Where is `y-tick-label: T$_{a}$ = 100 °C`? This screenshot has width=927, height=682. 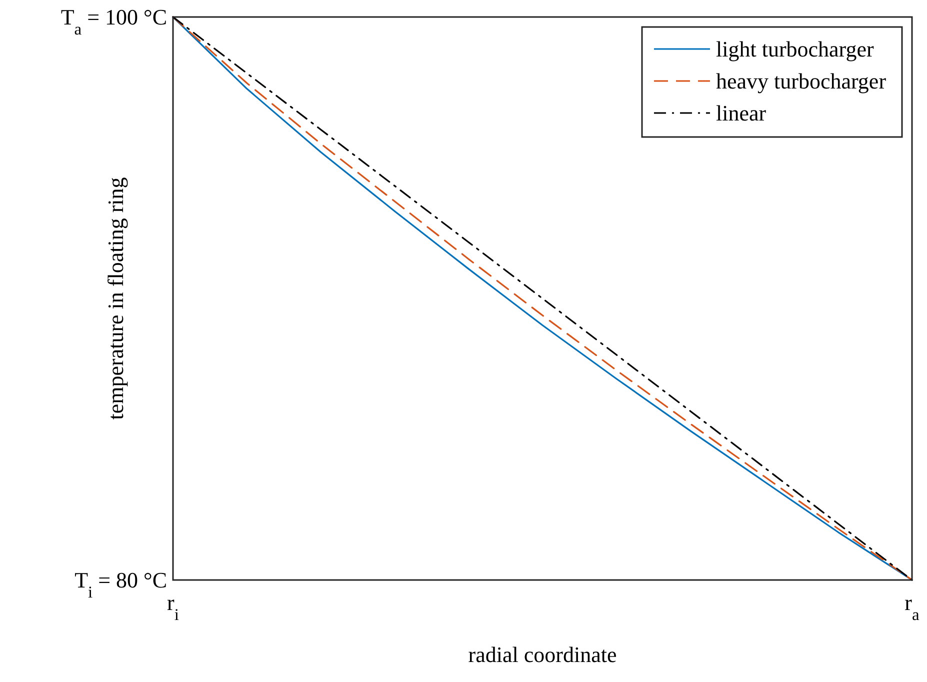 y-tick-label: T$_{a}$ = 100 °C is located at coordinates (113, 21).